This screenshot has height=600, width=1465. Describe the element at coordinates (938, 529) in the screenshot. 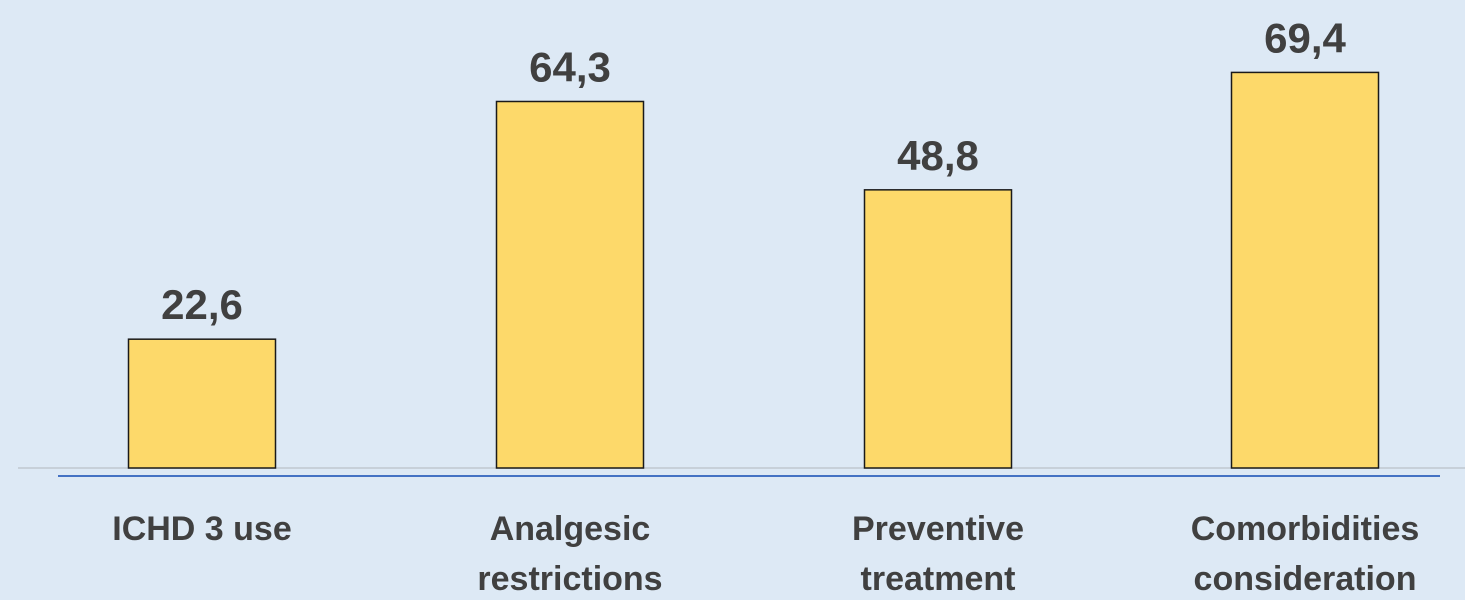

I see `category-label-2-line-0: Preventive` at that location.